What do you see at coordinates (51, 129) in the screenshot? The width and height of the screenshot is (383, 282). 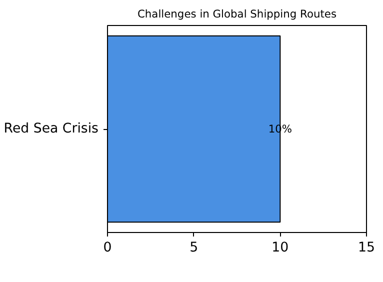 I see `y-tick-label: Red Sea Crisis` at bounding box center [51, 129].